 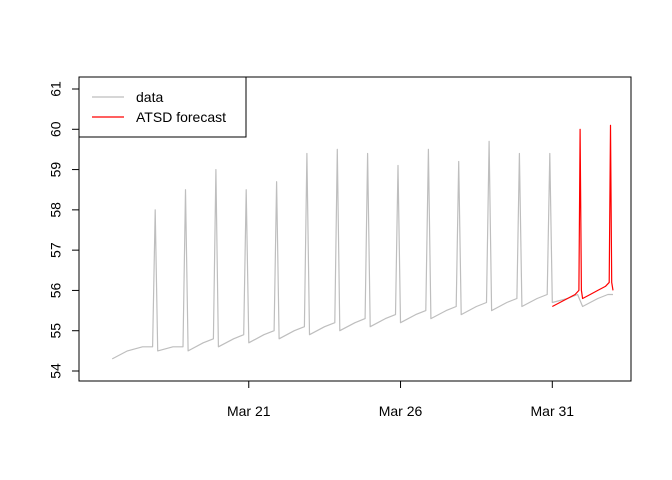 I want to click on x-tick-label-2: Mar 31, so click(x=553, y=411).